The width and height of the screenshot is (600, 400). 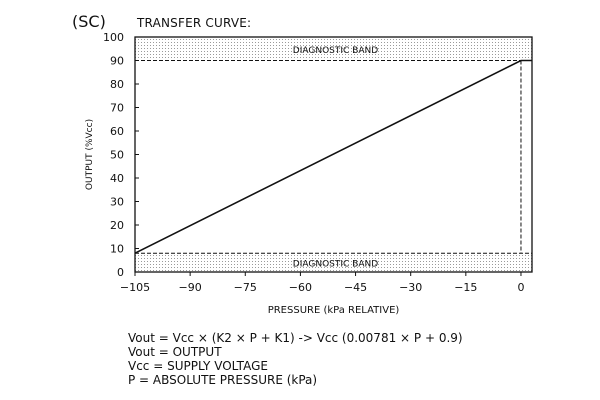 I want to click on y-tick-label: 70, so click(x=117, y=108).